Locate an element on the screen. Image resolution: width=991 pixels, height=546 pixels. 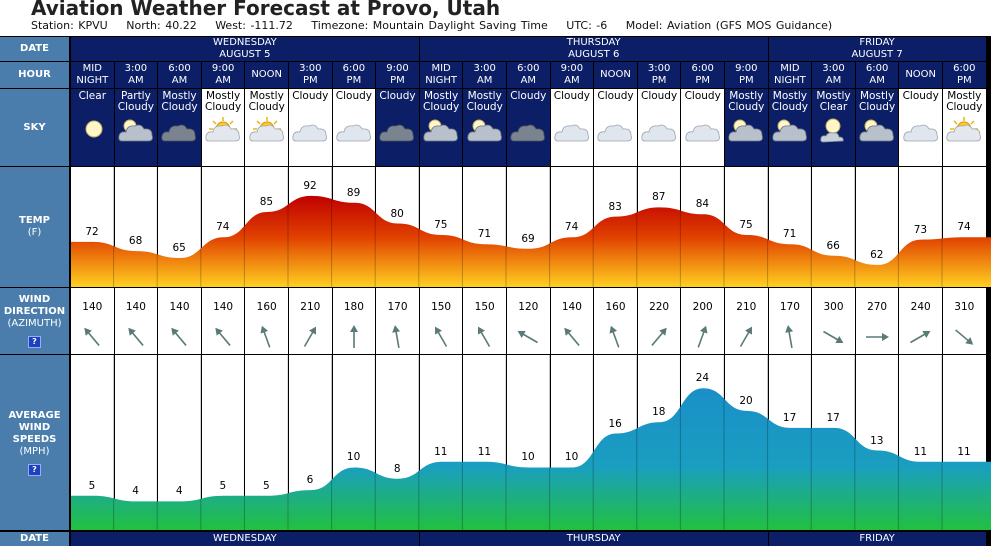
day-header-bottom: THURSDAY is located at coordinates (593, 539).